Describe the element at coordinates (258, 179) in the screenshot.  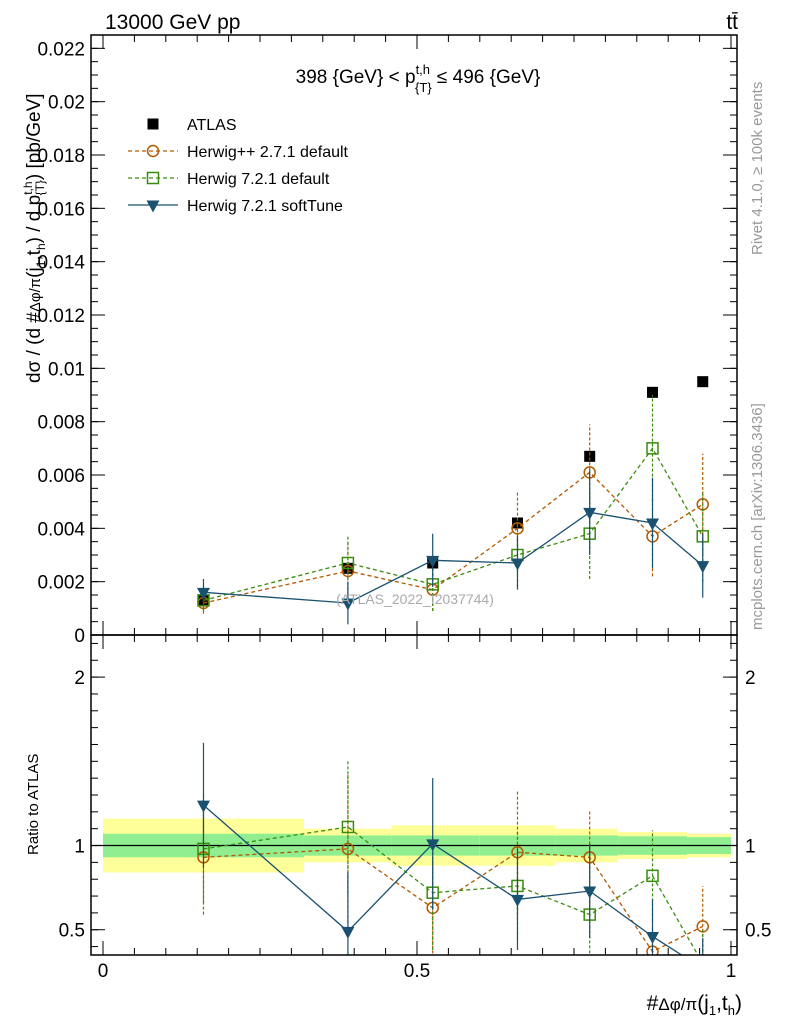
I see `legend-label: Herwig 7.2.1 default` at that location.